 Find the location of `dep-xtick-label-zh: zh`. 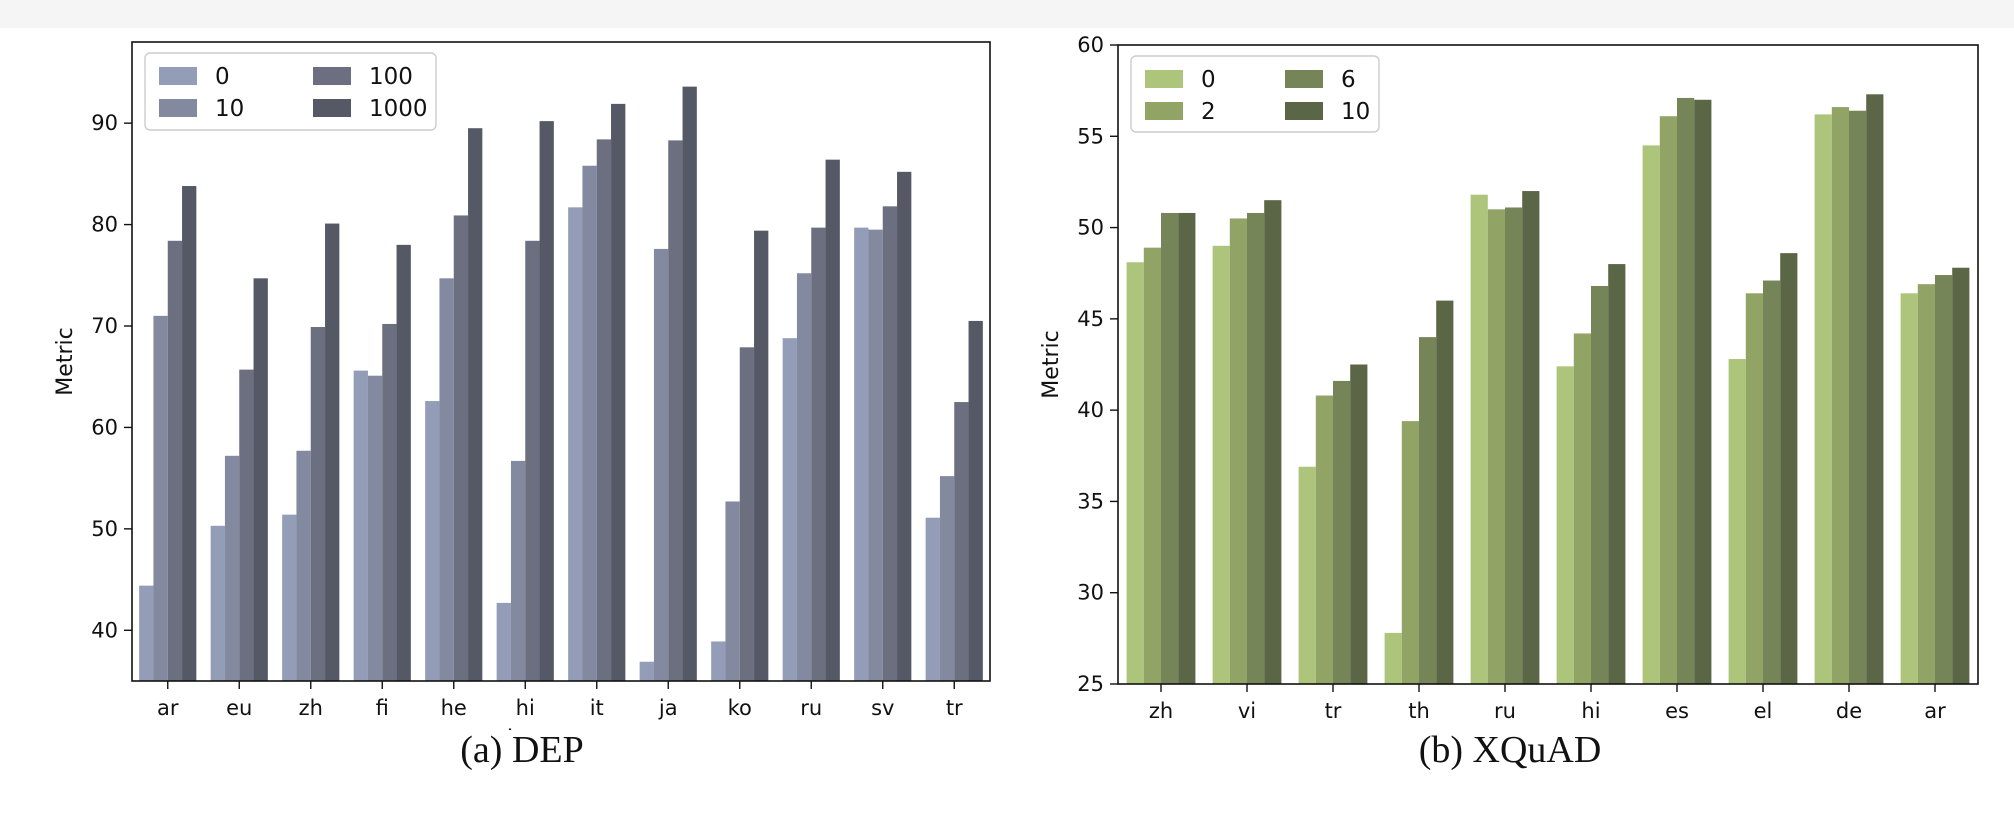

dep-xtick-label-zh: zh is located at coordinates (311, 708).